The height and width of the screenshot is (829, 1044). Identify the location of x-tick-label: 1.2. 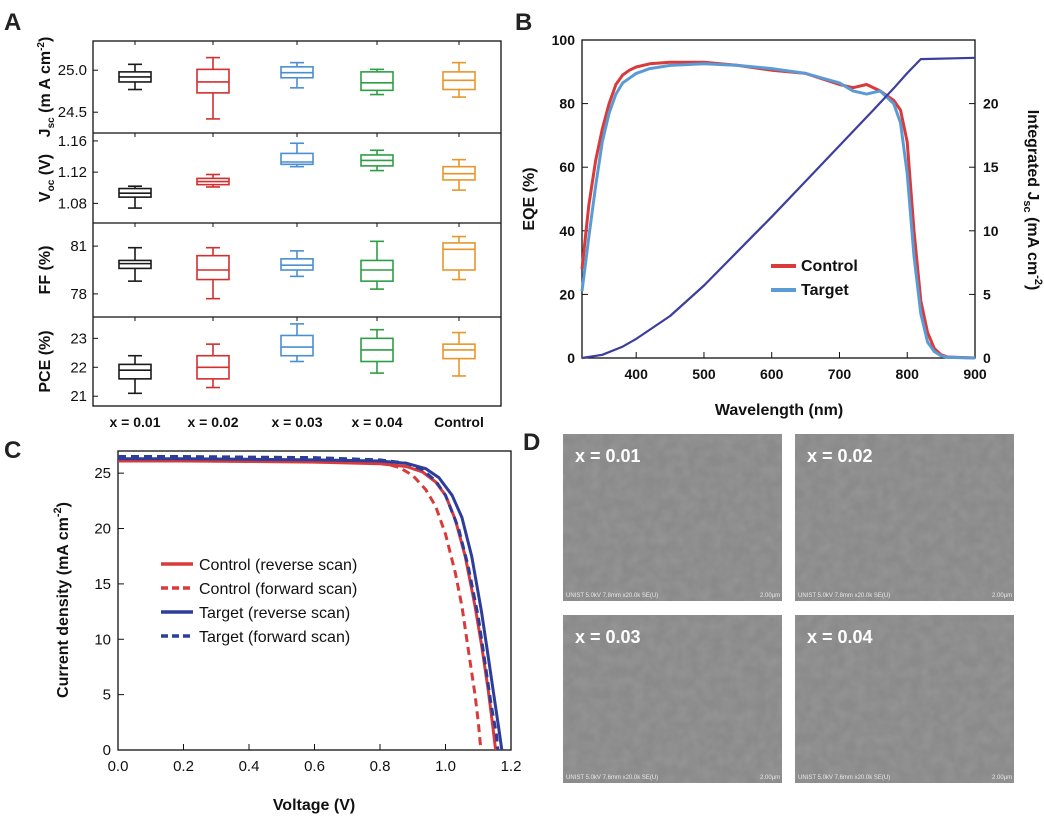
(511, 766).